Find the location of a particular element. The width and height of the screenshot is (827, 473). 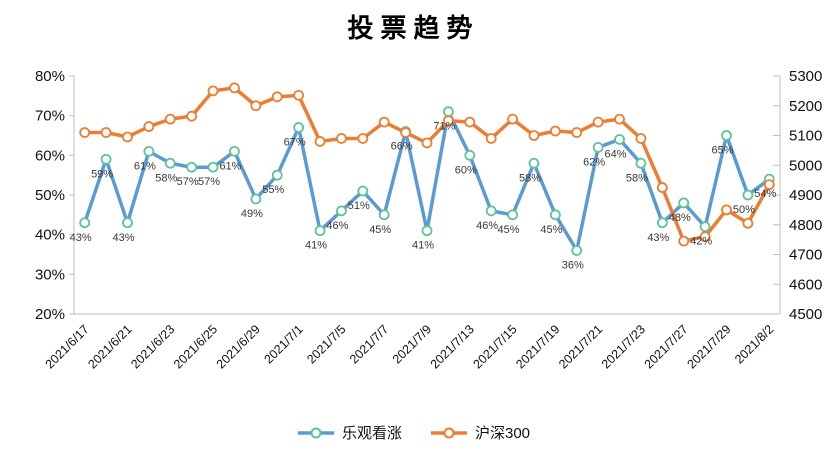

legend-item-csi300: 沪深300 is located at coordinates (480, 432).